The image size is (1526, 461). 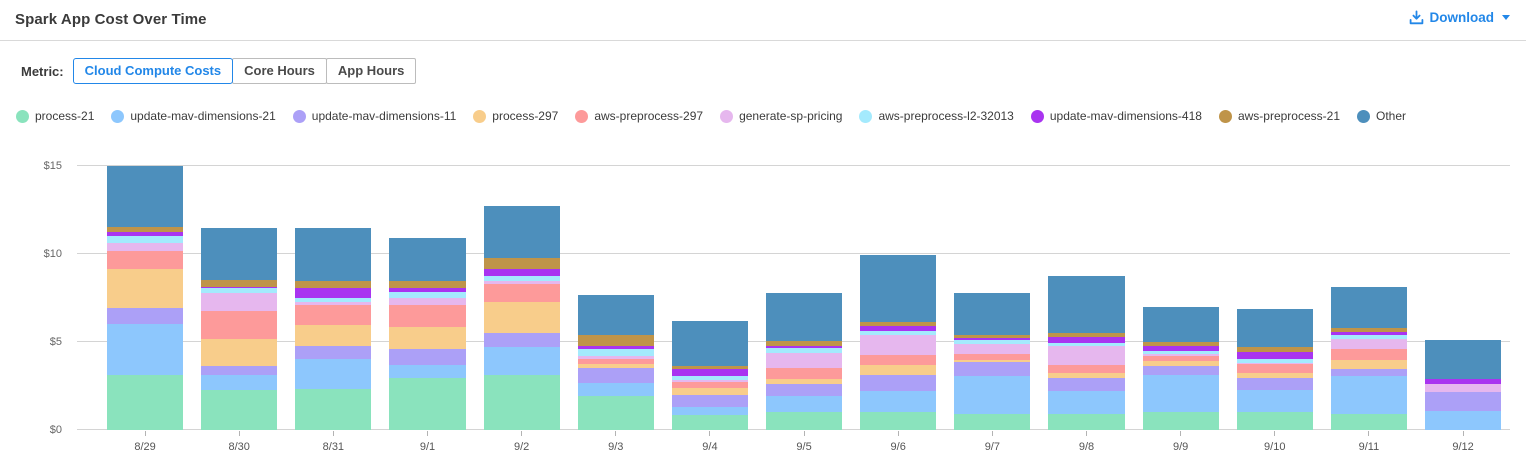 I want to click on metric-option-cloud-compute-costs: Cloud Compute Costs, so click(x=153, y=71).